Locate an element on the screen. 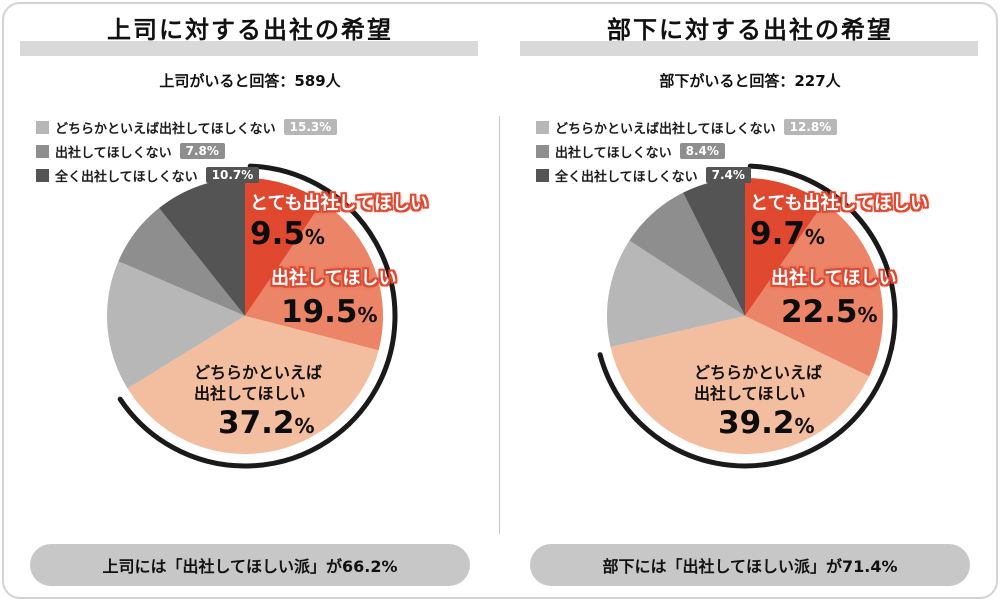 Image resolution: width=1000 pixels, height=601 pixels. legend-chip: 7.4% is located at coordinates (728, 175).